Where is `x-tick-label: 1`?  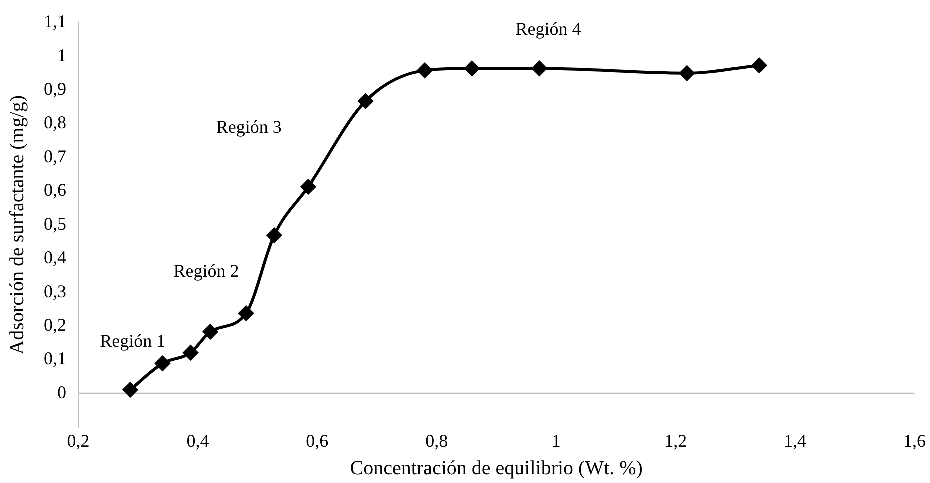
x-tick-label: 1 is located at coordinates (556, 440).